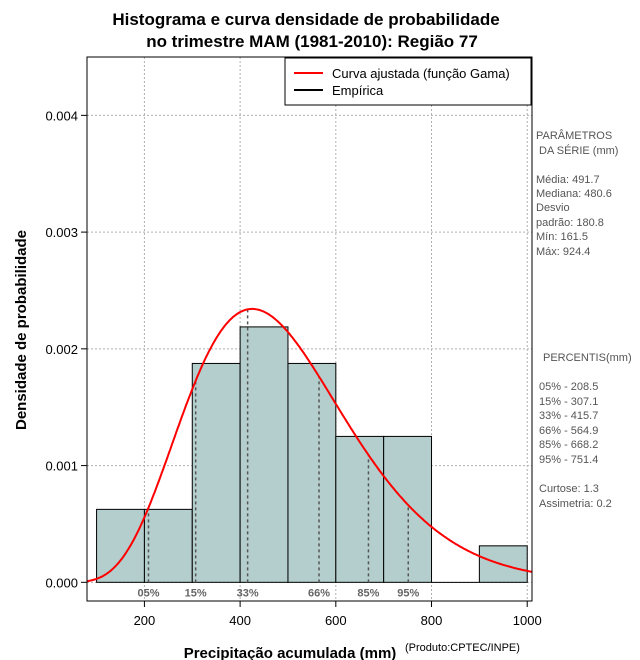 The width and height of the screenshot is (640, 660). I want to click on stat-curtose: Curtose: 1.3, so click(569, 489).